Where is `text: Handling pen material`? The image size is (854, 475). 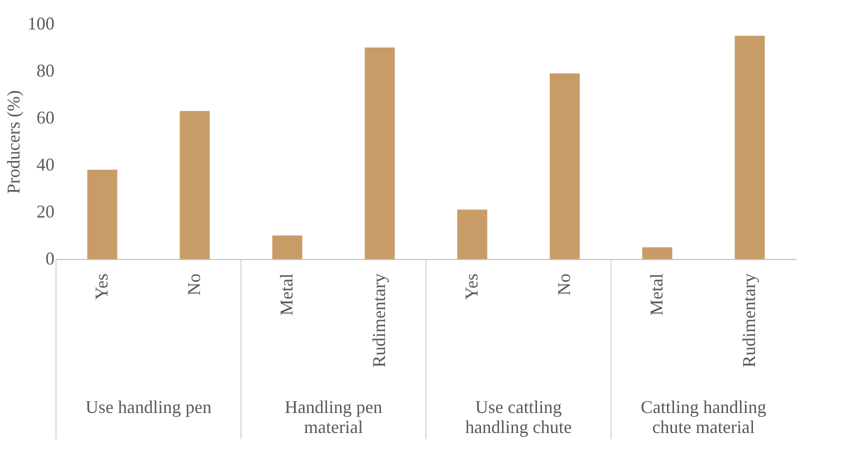 text: Handling pen material is located at coordinates (333, 417).